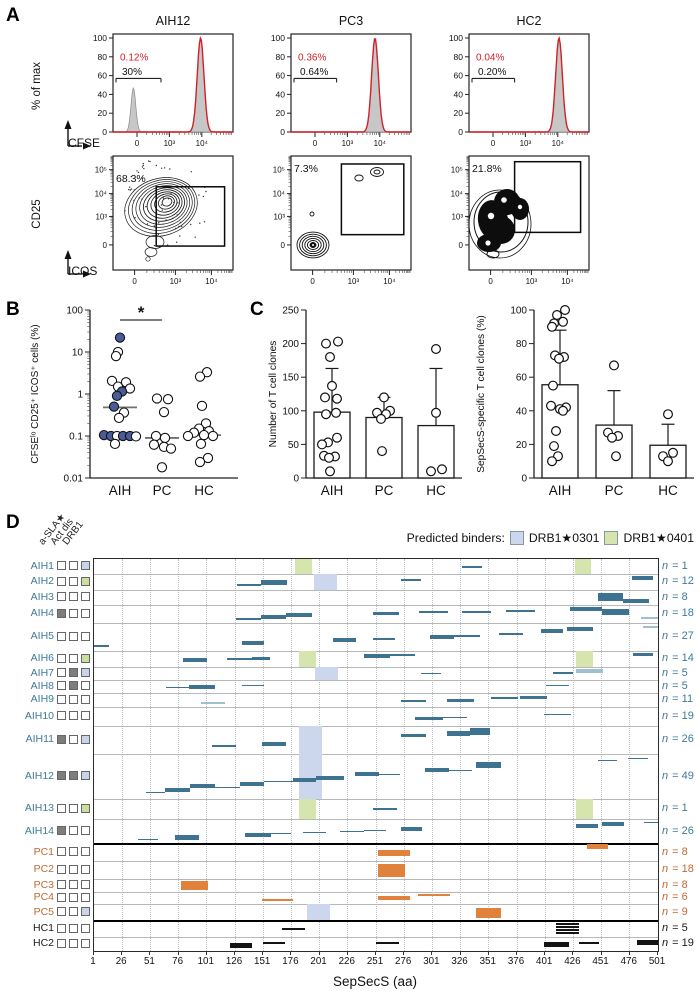 The width and height of the screenshot is (700, 998). I want to click on row-header-AIH2: AIH2, so click(46, 581).